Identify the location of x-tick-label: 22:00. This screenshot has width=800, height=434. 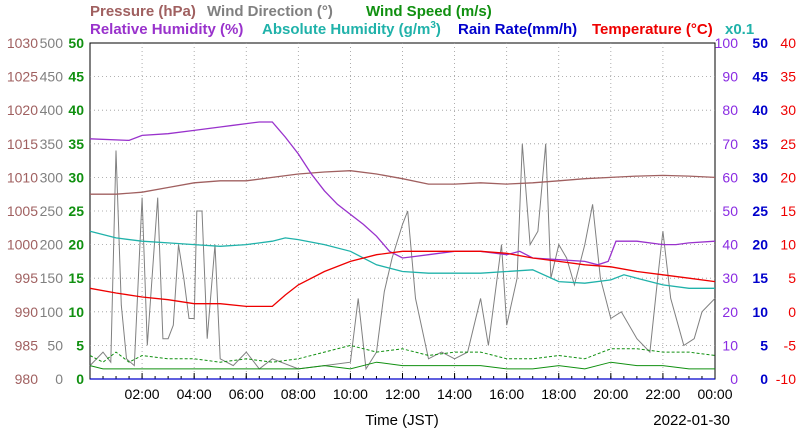
(662, 394).